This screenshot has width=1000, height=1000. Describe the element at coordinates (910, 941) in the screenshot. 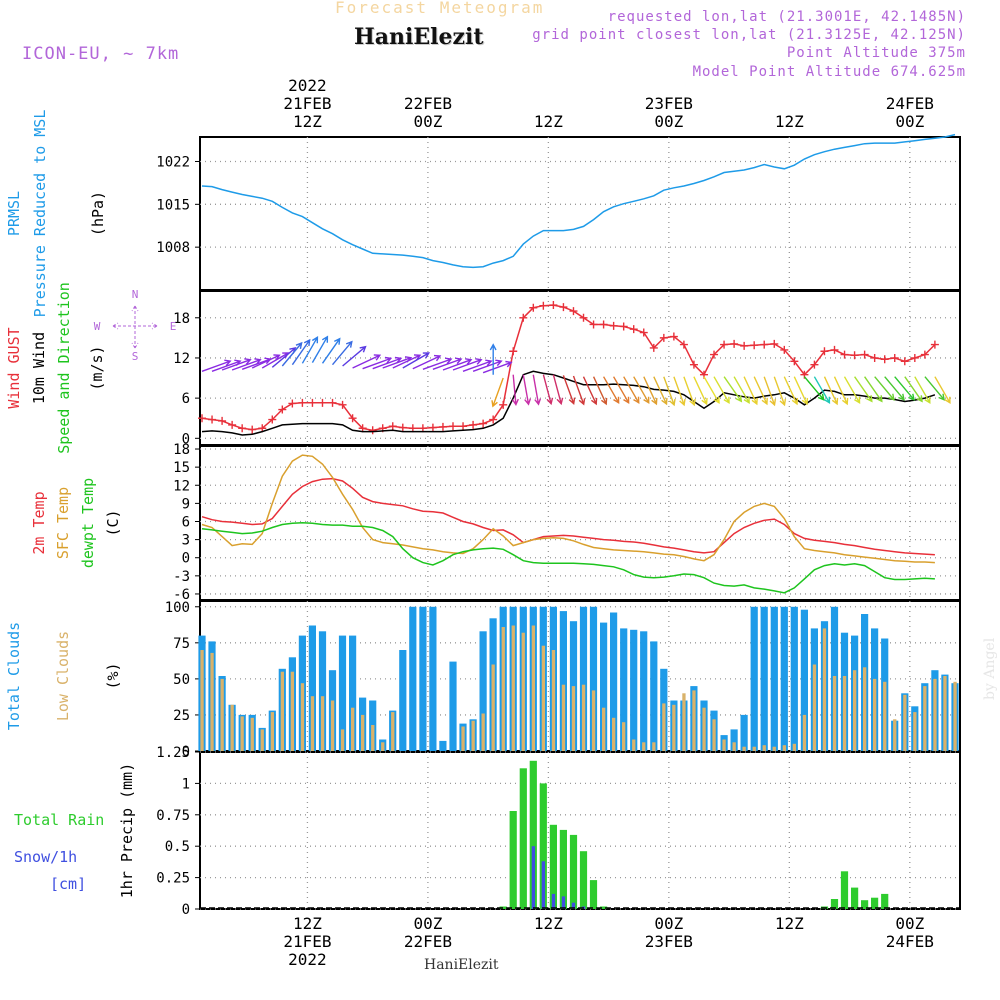

I see `time-label-bottom: 24FEB` at that location.